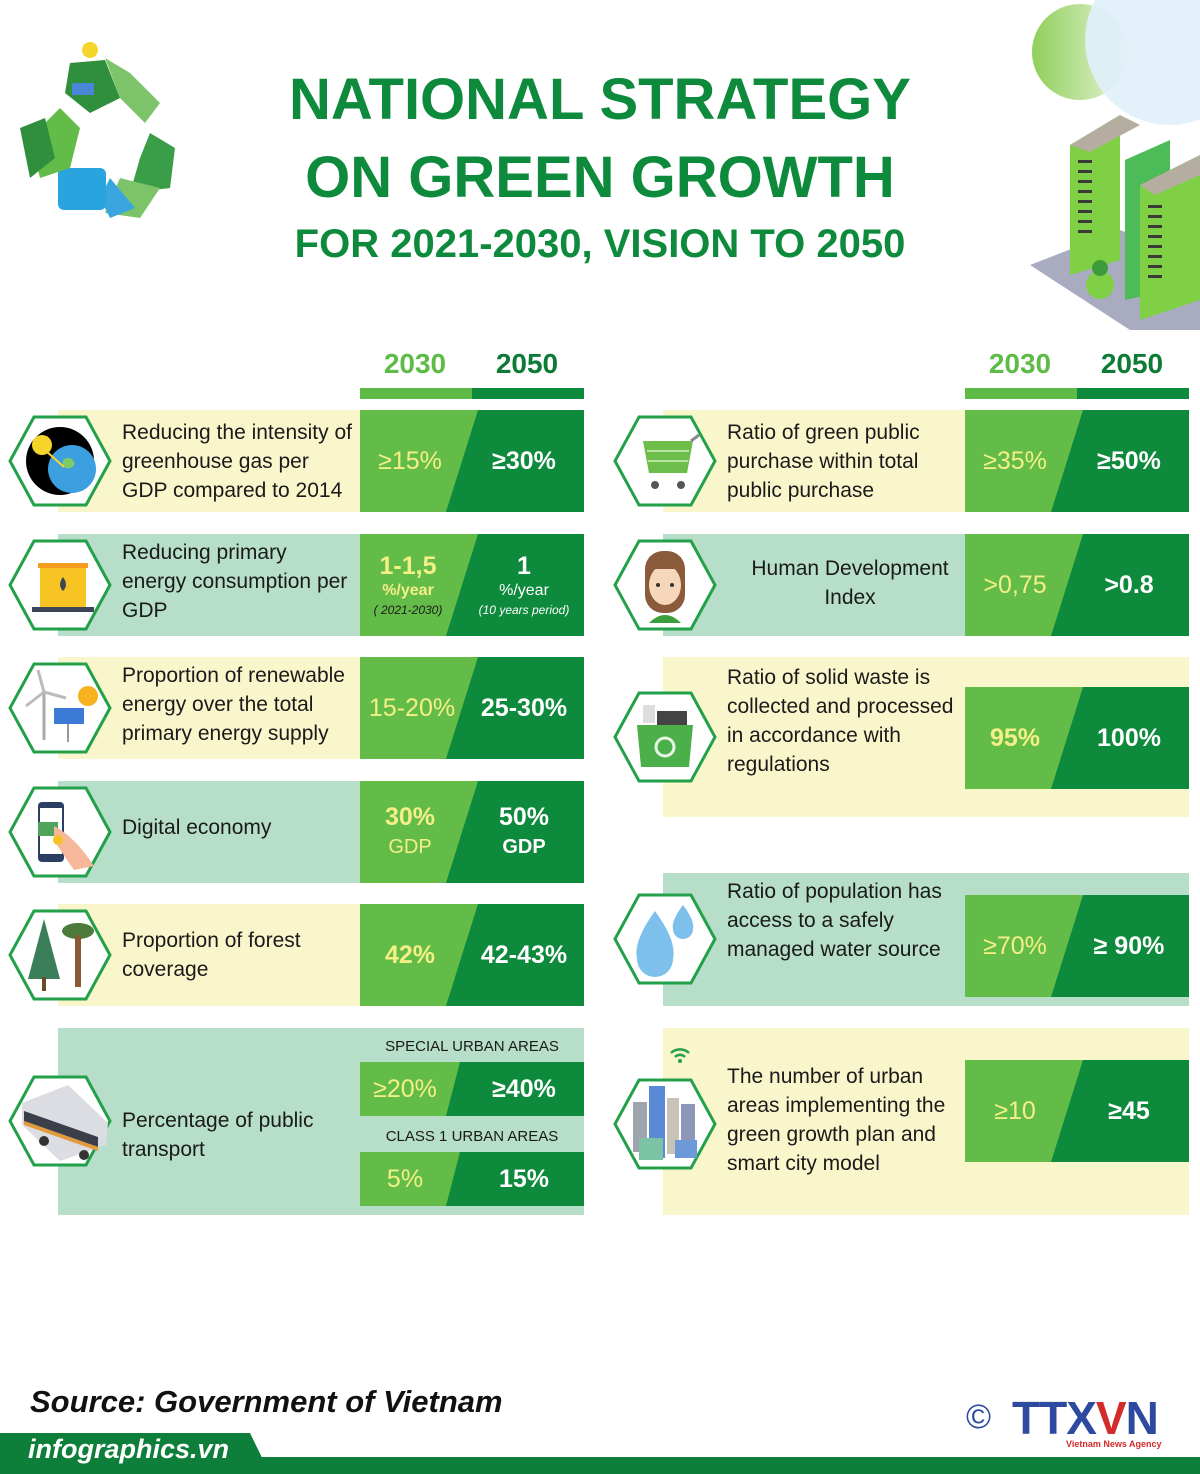 The width and height of the screenshot is (1200, 1474). What do you see at coordinates (1129, 1111) in the screenshot?
I see `value-2050: ≥45` at bounding box center [1129, 1111].